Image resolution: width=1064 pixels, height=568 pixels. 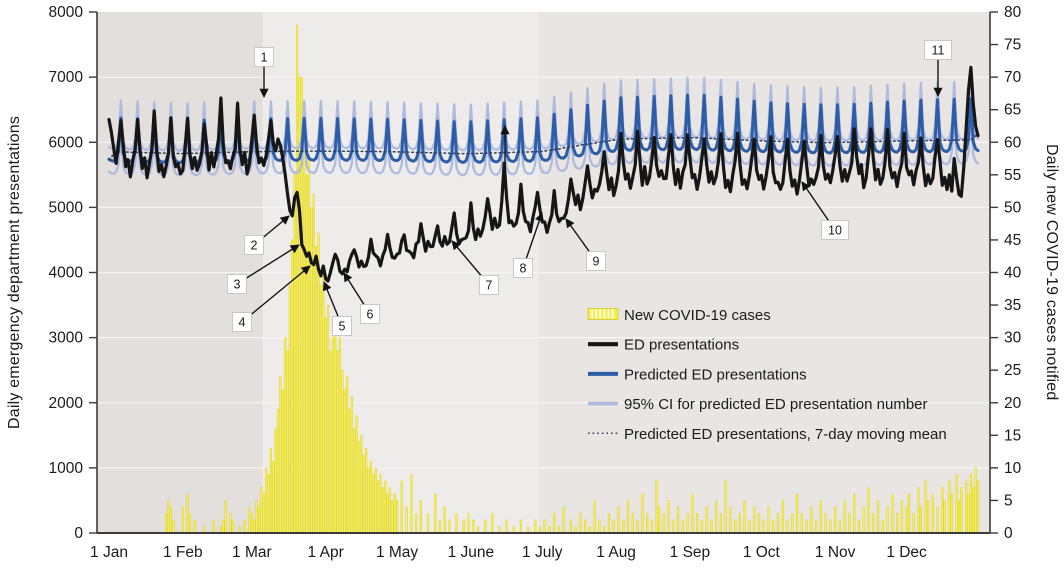 What do you see at coordinates (237, 285) in the screenshot?
I see `annotation-number: 3` at bounding box center [237, 285].